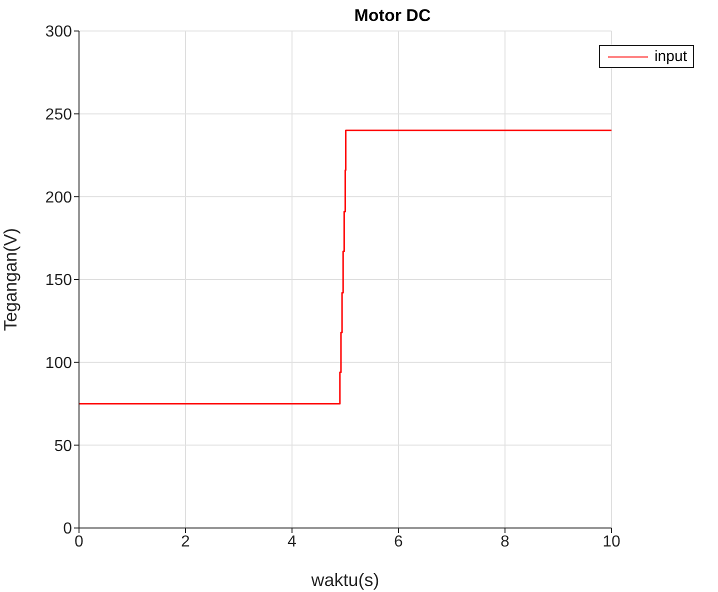  I want to click on y-tick-label: 300, so click(58, 32).